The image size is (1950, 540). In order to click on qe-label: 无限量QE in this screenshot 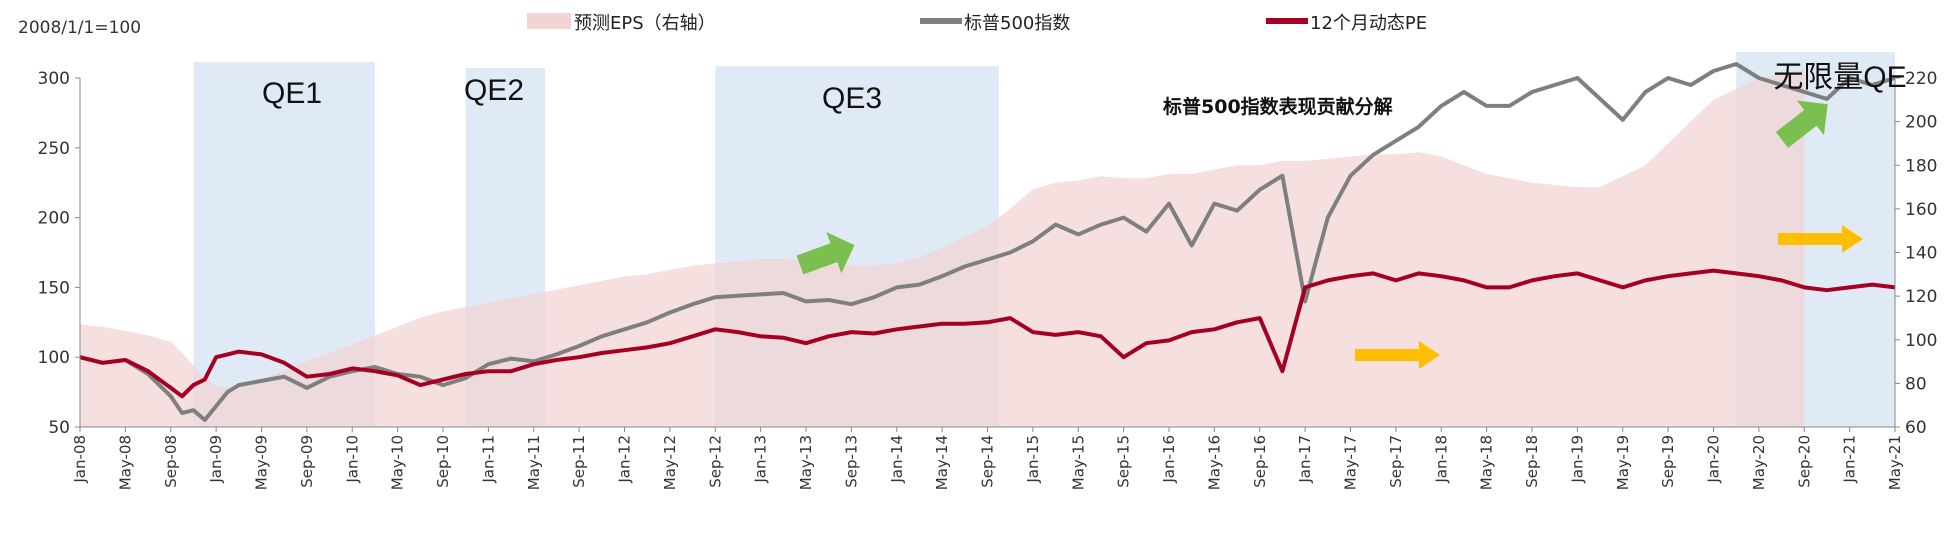, I will do `click(1839, 77)`.